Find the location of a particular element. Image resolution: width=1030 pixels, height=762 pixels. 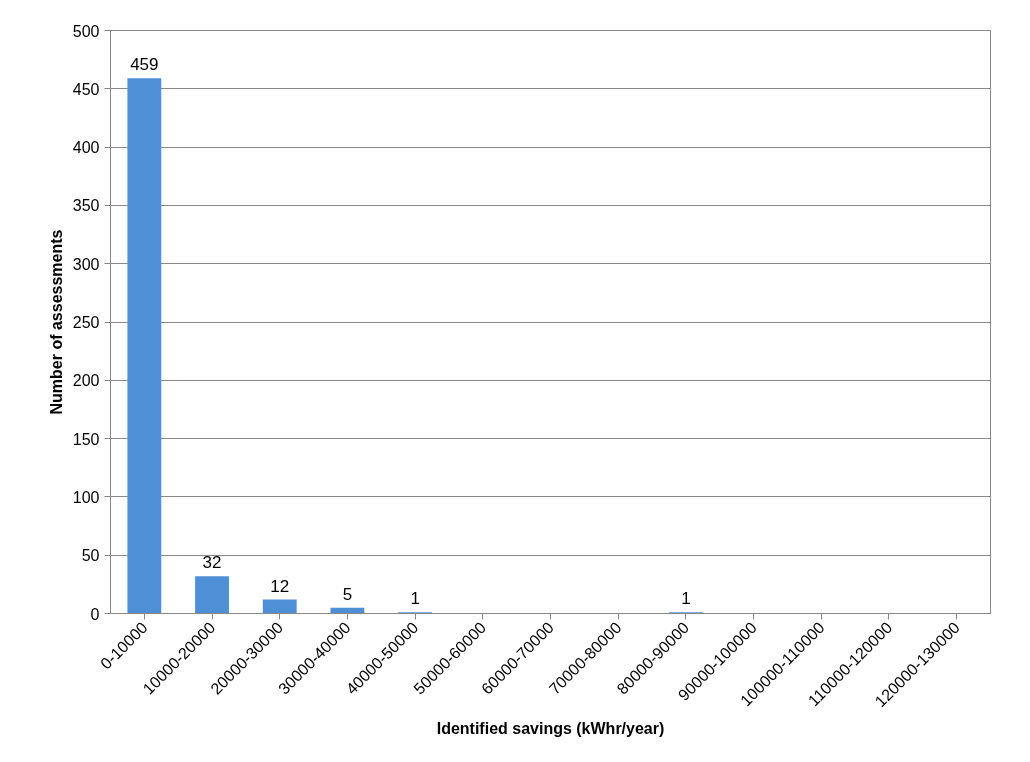

y-tick-label: 150 is located at coordinates (86, 439).